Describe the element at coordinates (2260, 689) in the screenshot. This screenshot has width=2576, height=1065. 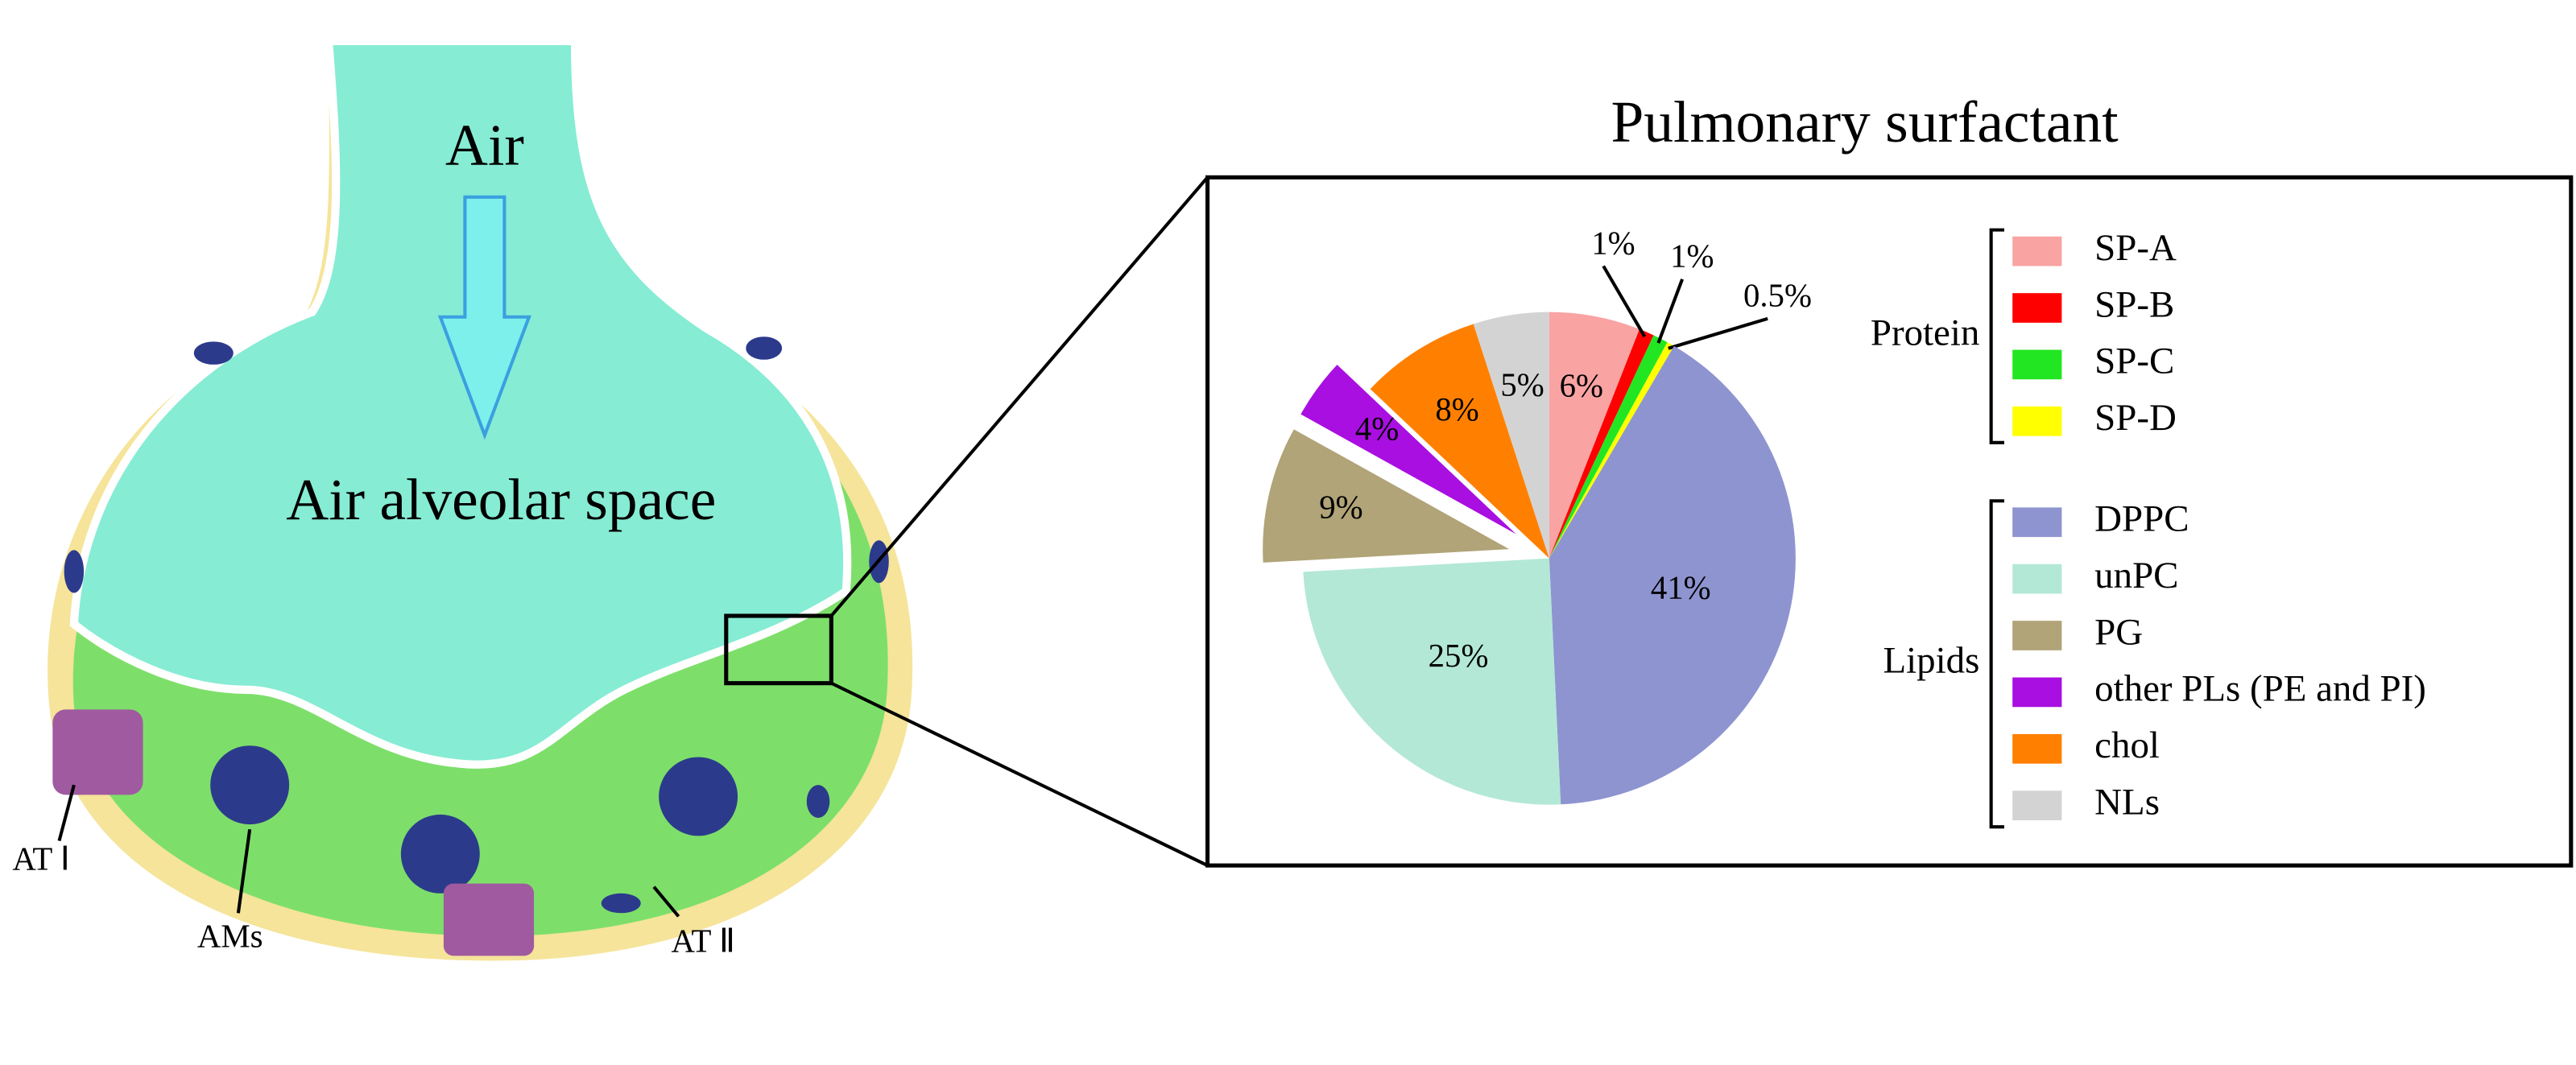
I see `legend-label: other PLs (PE and PI)` at that location.